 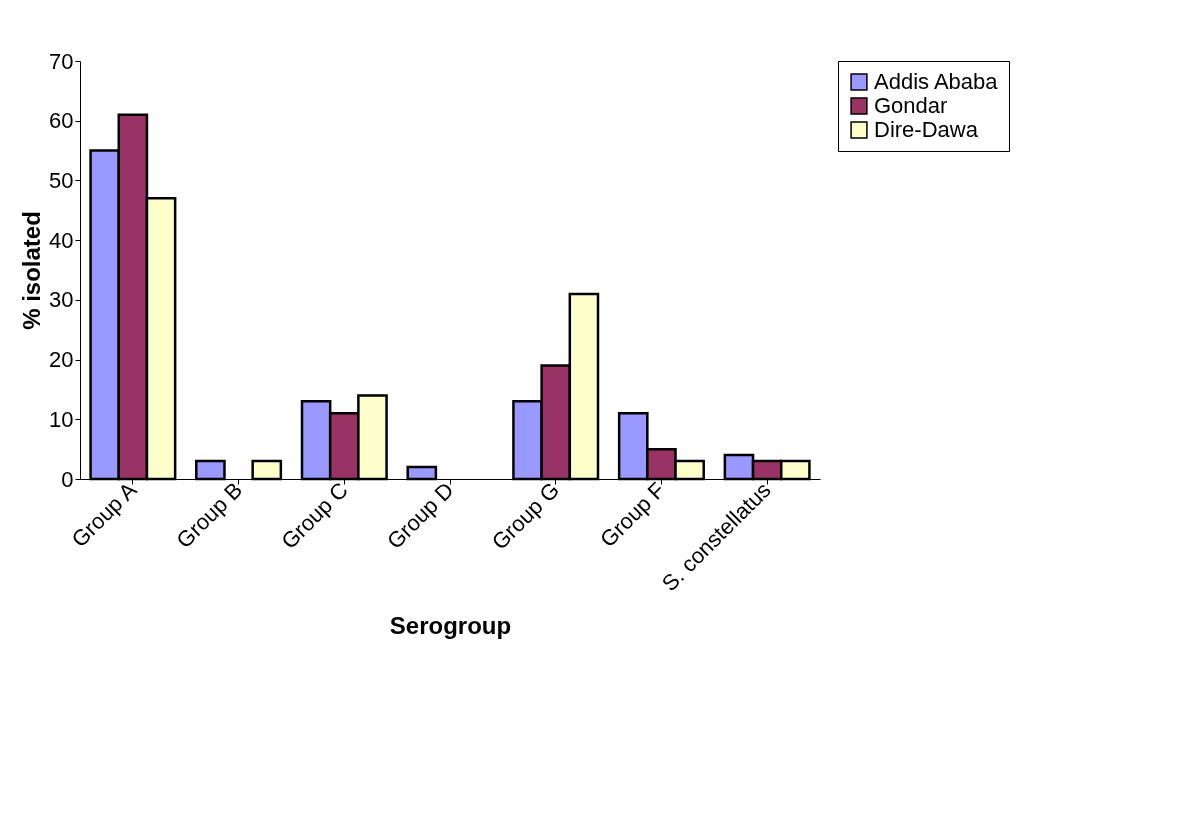 I want to click on y-tick-label: 40, so click(x=61, y=240).